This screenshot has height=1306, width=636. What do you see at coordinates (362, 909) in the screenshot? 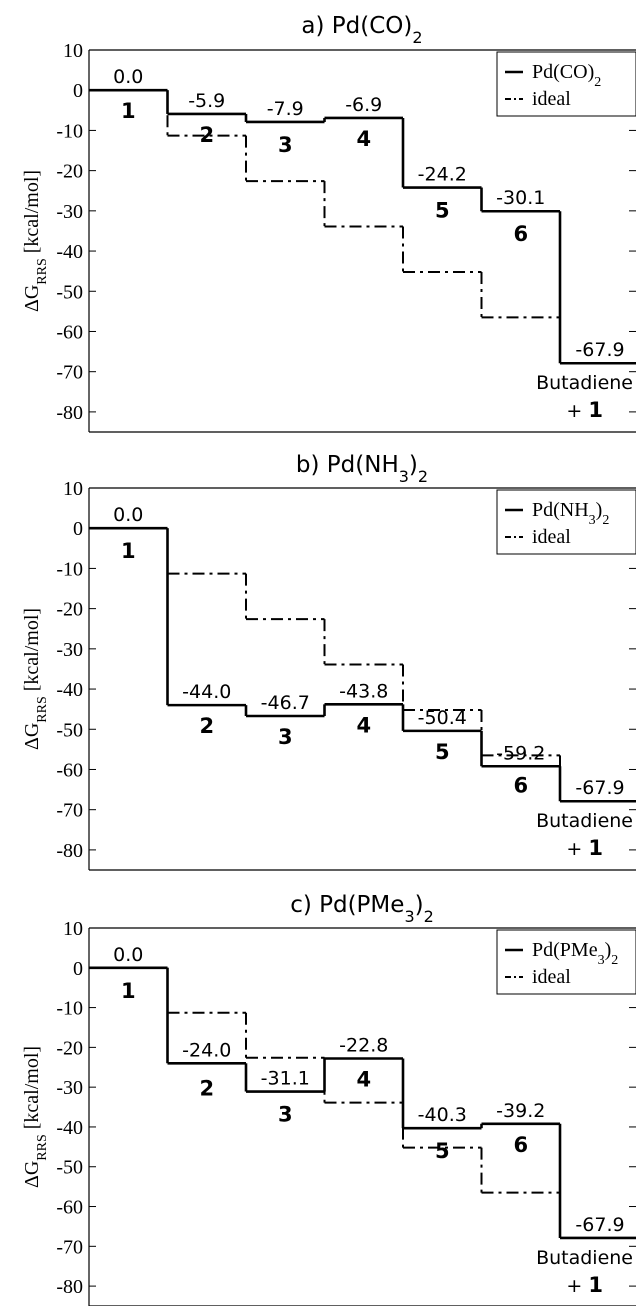
I see `chart-title: c) Pd(PMe3)2` at bounding box center [362, 909].